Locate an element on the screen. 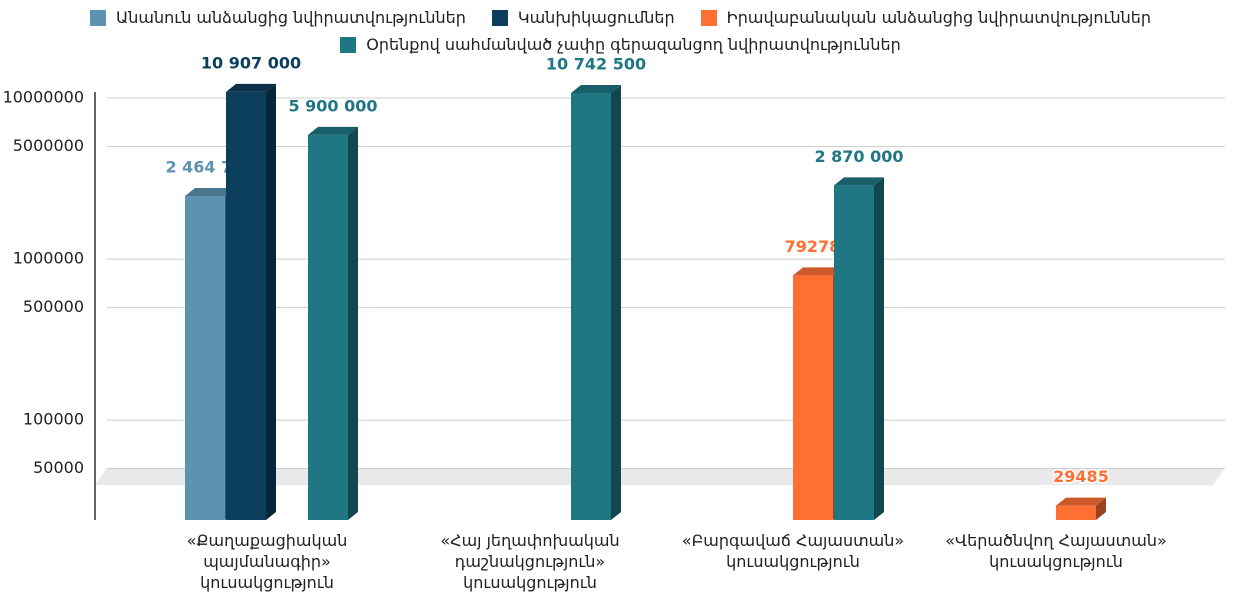 Image resolution: width=1241 pixels, height=593 pixels. legend-label: Կանխիկացումներ is located at coordinates (596, 17).